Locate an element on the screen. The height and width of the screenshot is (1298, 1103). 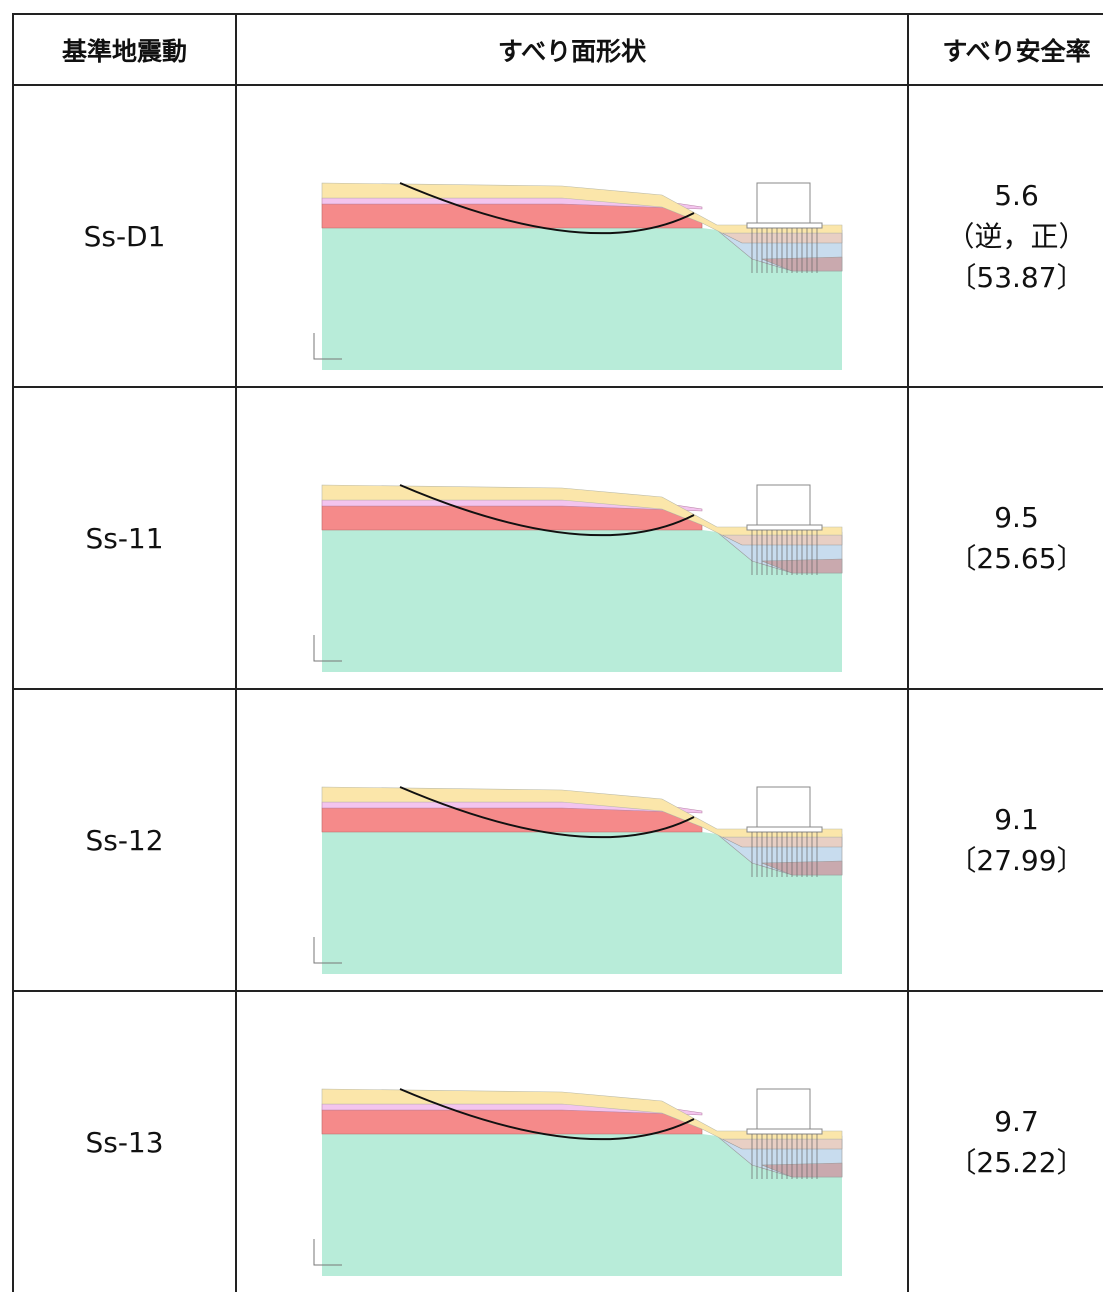
header-row: 基準地震動 すべり面形状 すべり安全率 is located at coordinates (557, 49).